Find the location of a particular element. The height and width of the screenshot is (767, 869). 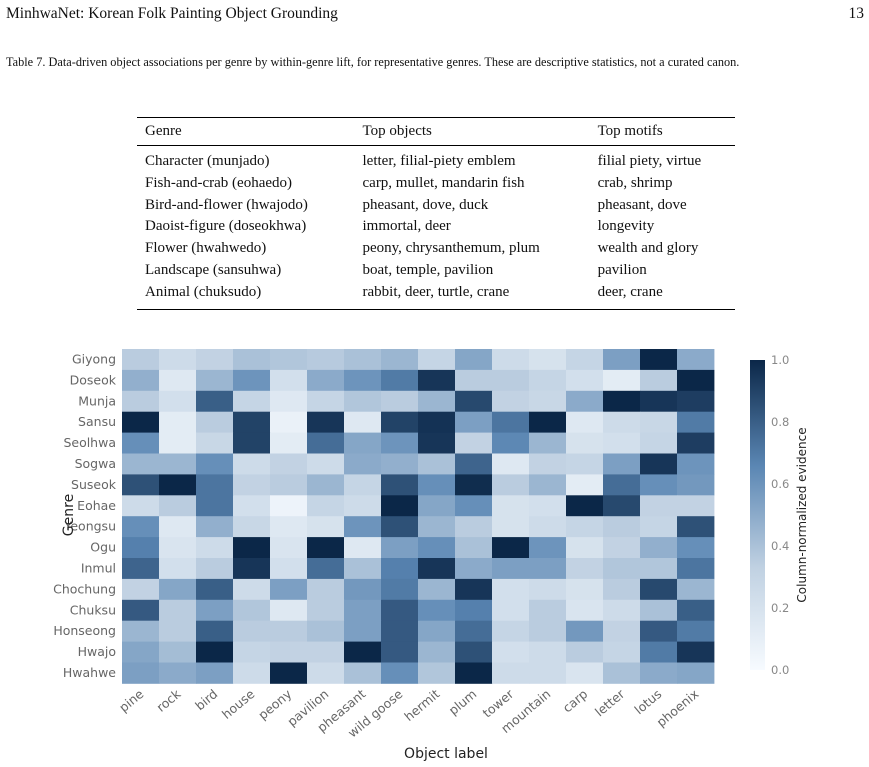

object-tick-label: pine is located at coordinates (131, 700).